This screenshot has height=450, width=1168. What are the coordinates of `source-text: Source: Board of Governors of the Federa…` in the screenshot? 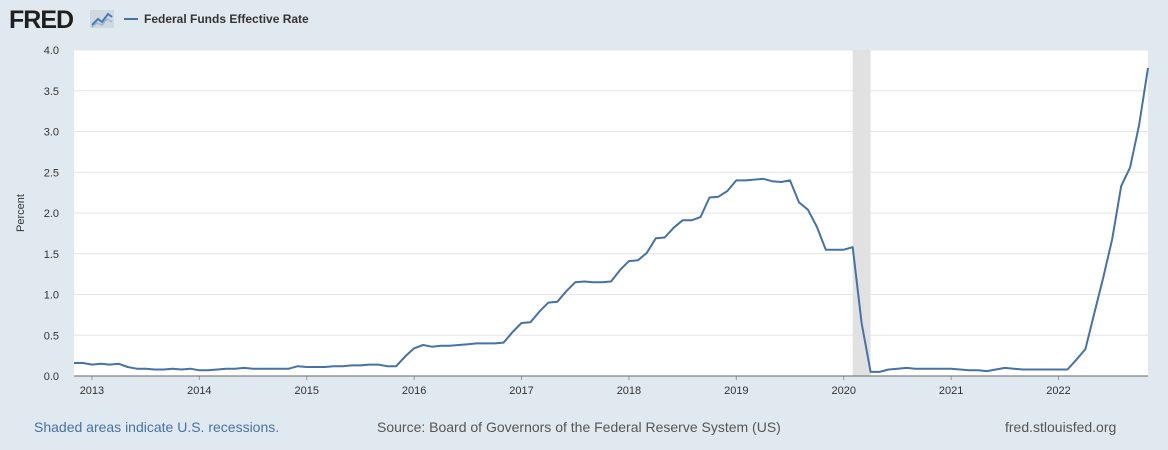 It's located at (579, 427).